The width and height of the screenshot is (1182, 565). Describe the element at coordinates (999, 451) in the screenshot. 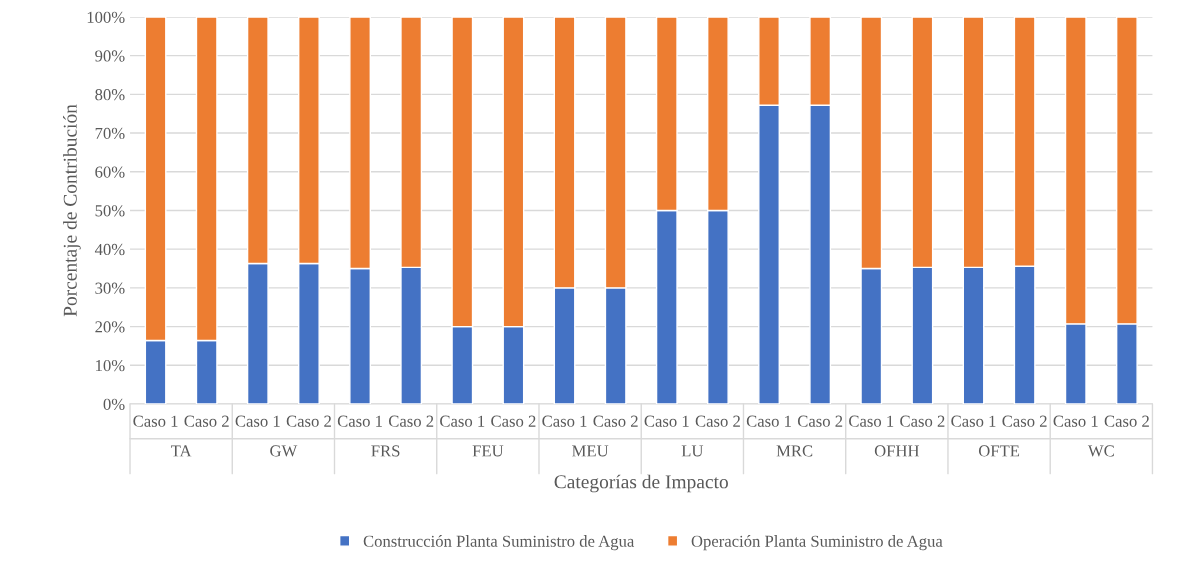

I see `text: OFTE` at that location.